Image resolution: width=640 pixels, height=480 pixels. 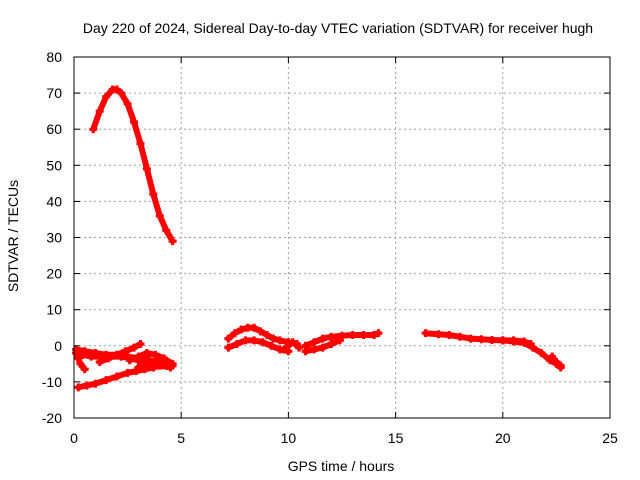 I want to click on y-tick-label: 10, so click(x=54, y=310).